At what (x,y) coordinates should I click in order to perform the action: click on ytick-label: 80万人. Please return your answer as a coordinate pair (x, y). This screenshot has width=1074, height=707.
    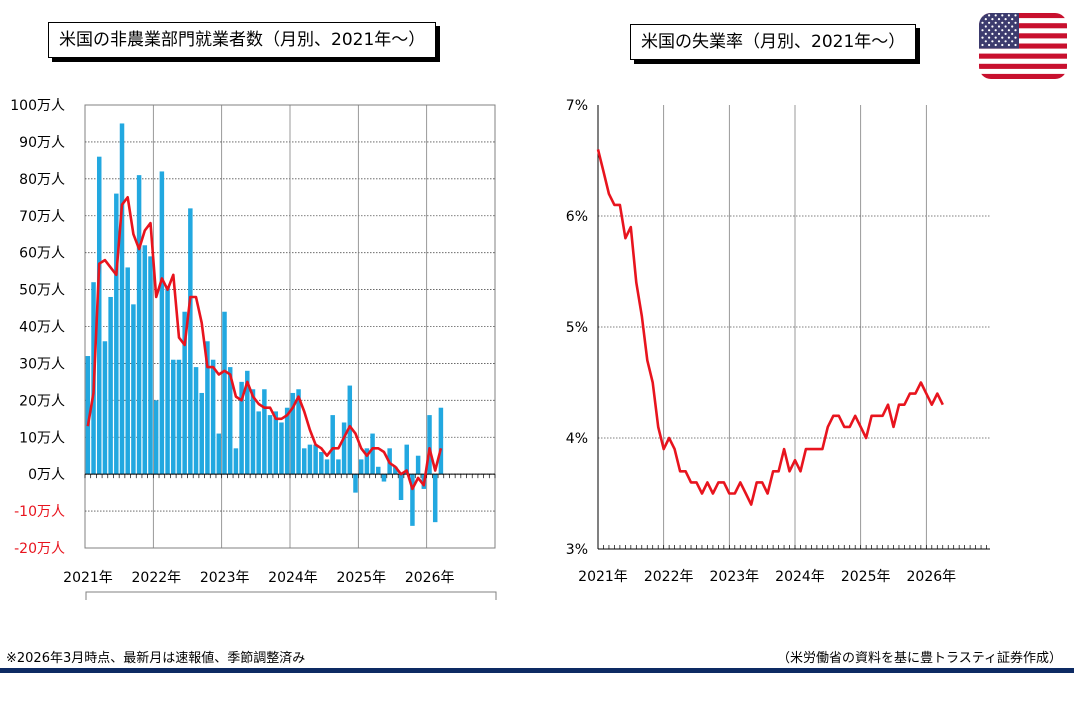
    Looking at the image, I should click on (42, 180).